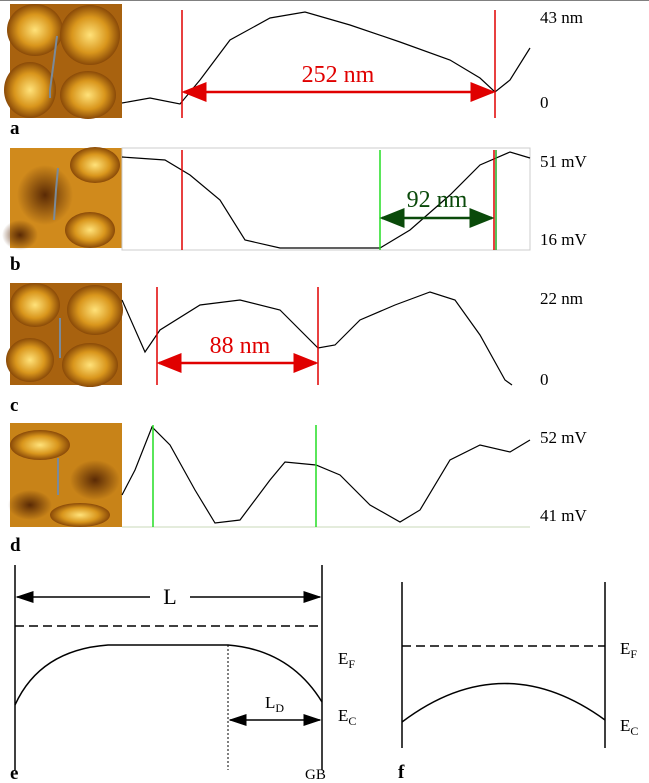  Describe the element at coordinates (561, 298) in the screenshot. I see `scale-top: 22 nm` at that location.